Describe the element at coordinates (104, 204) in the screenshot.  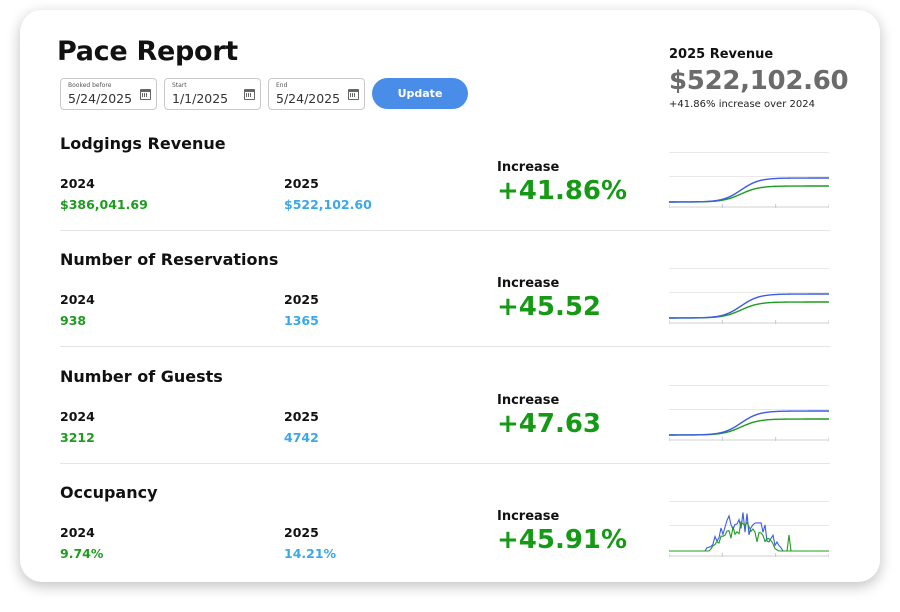
I see `value-2024: $386,041.69` at that location.